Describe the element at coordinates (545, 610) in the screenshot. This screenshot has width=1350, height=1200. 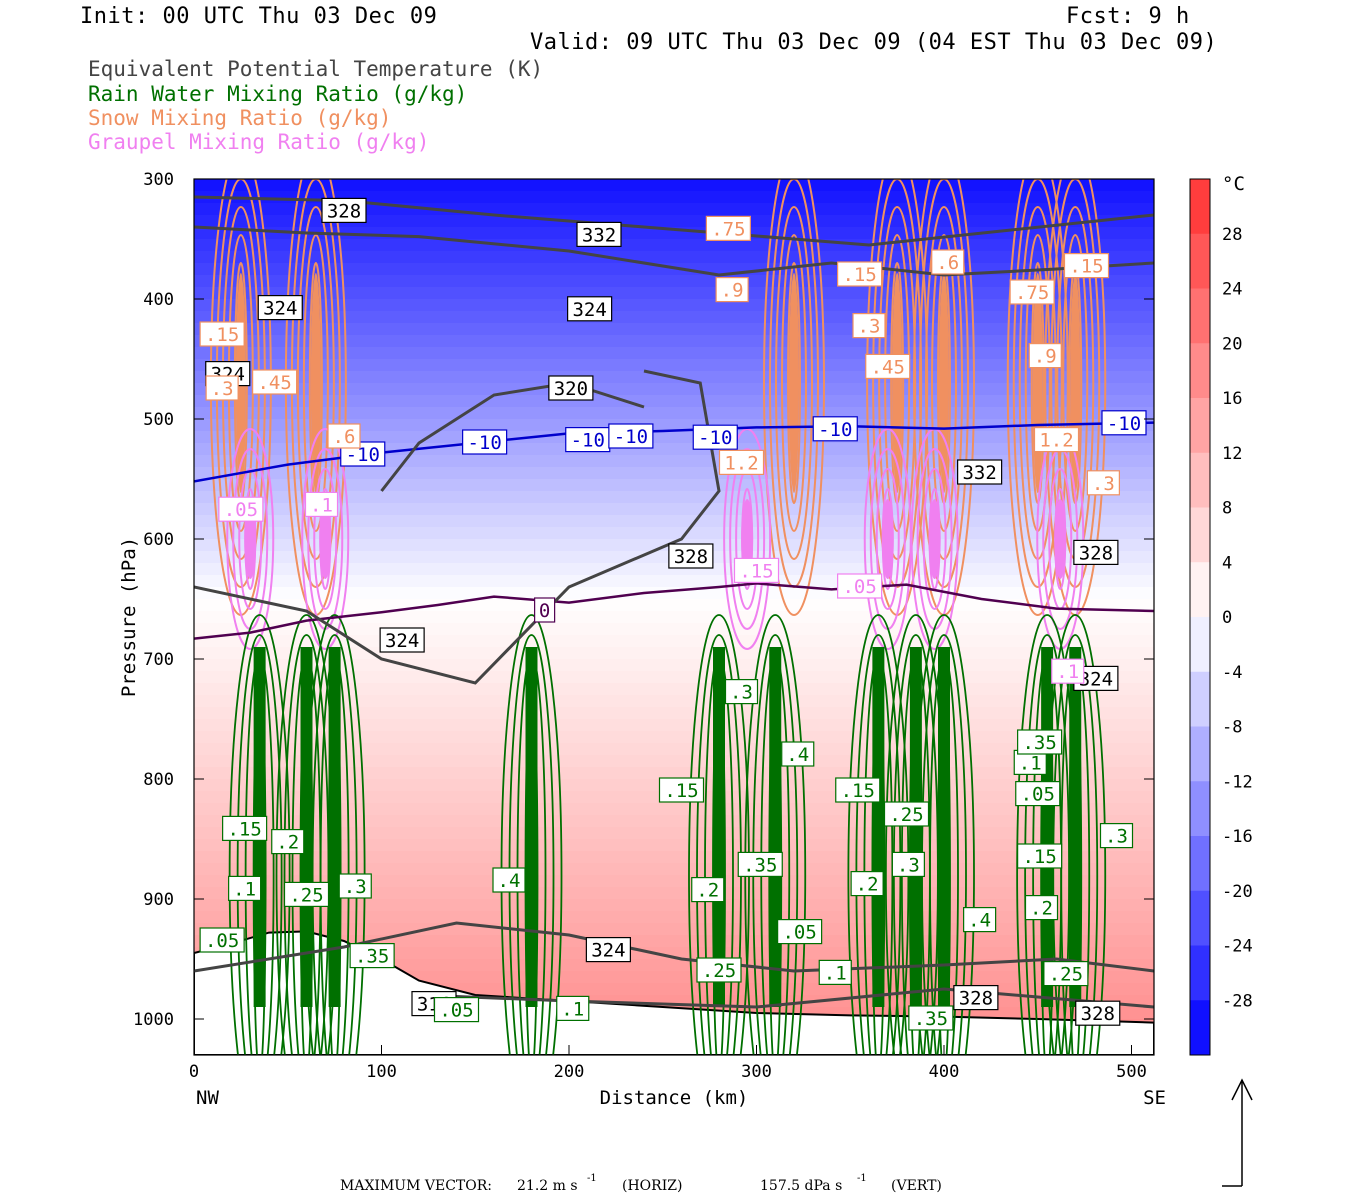
I see `freezing-level-label: 0` at that location.